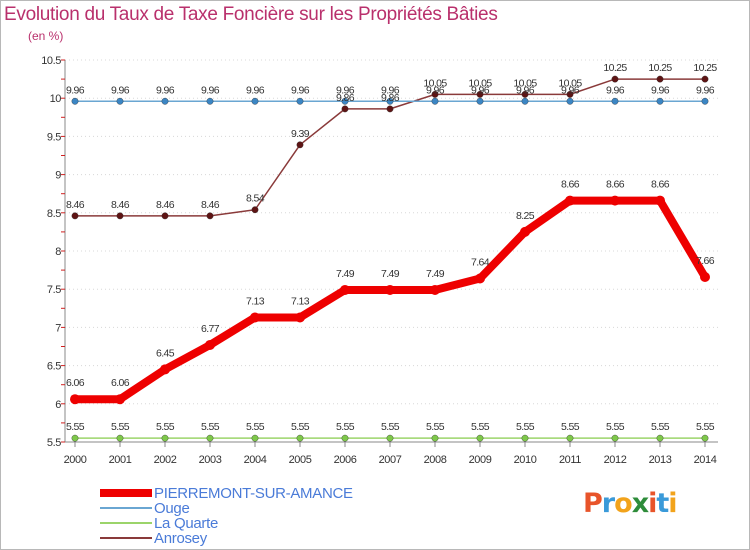  I want to click on y-tick-label: 6, so click(58, 405).